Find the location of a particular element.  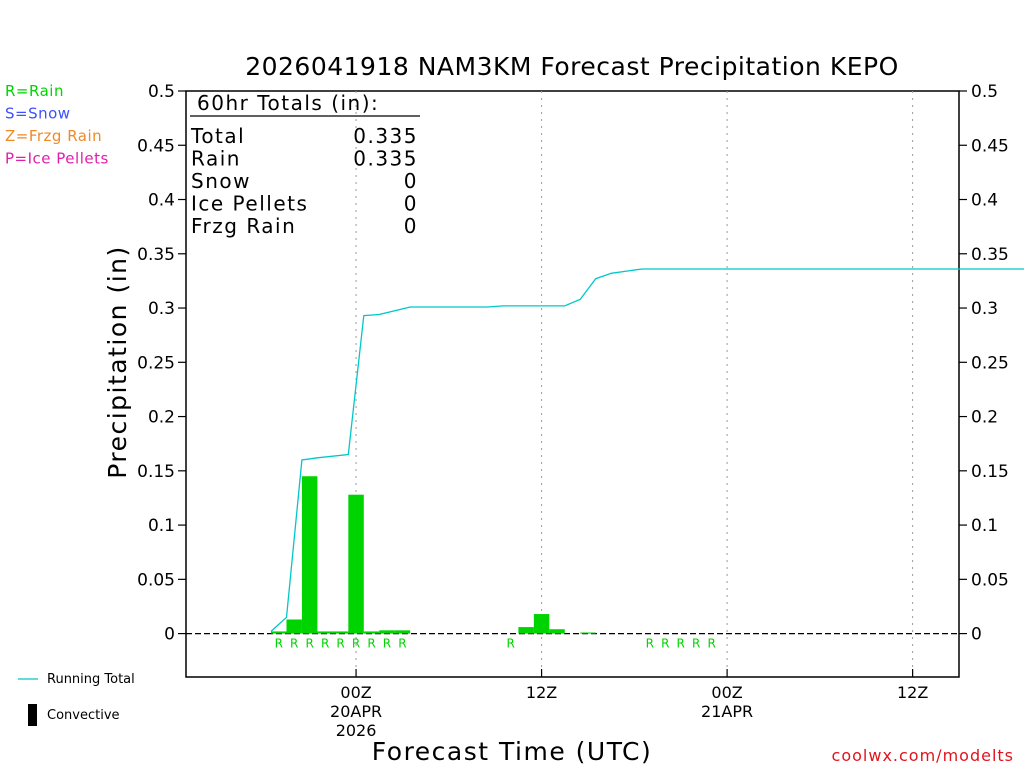

type-legend-item: Z=Frzg Rain is located at coordinates (53, 136).